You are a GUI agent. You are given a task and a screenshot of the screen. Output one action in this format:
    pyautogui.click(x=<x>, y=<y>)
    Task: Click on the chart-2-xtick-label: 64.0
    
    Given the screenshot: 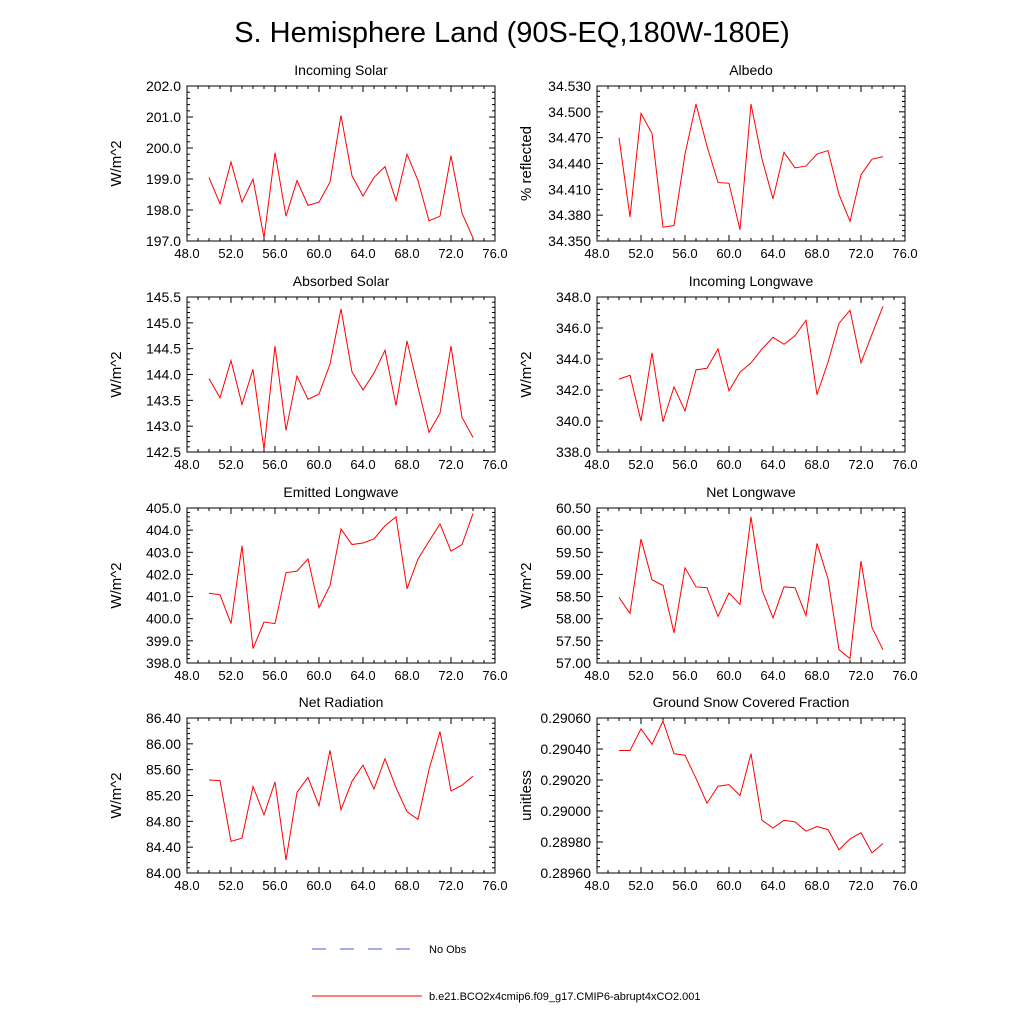 What is the action you would take?
    pyautogui.click(x=362, y=464)
    